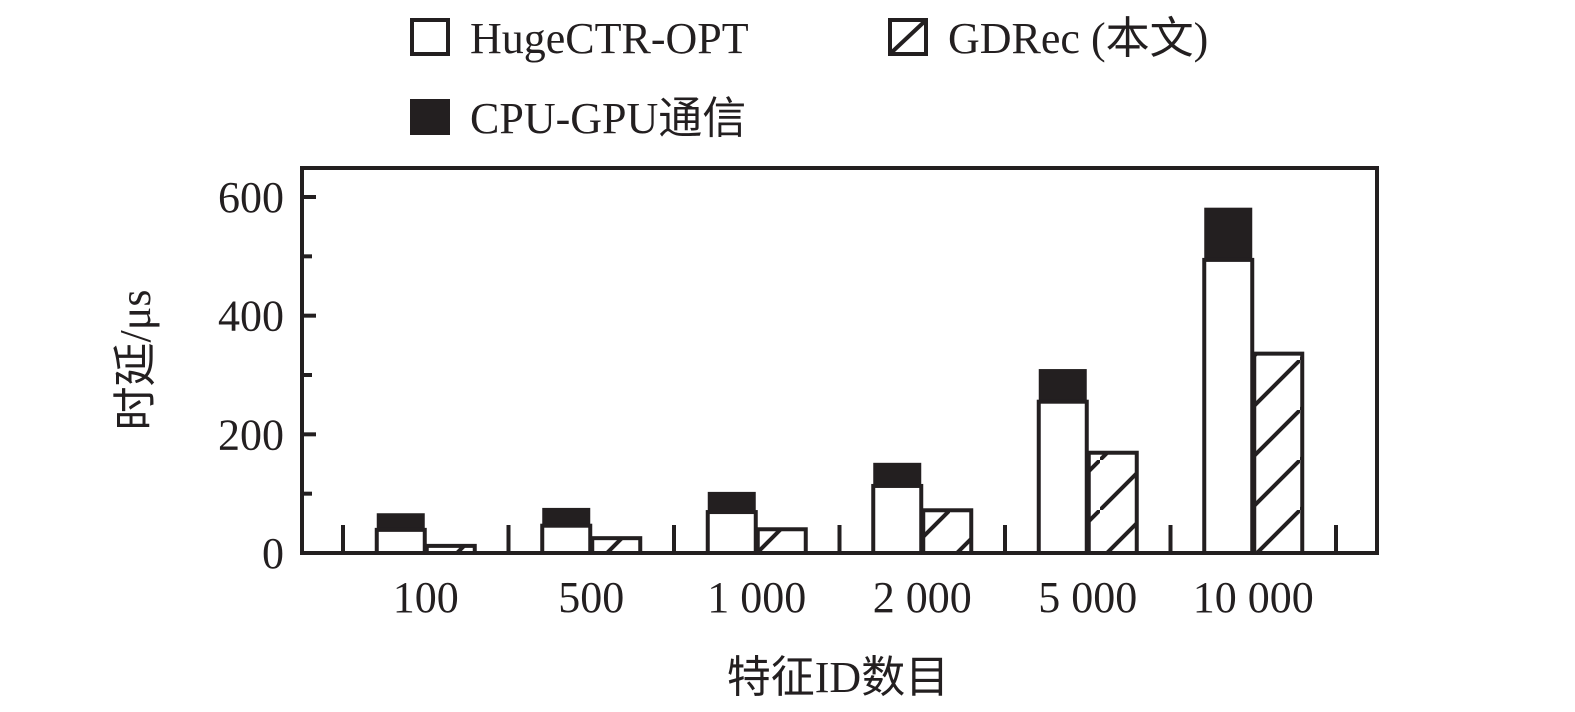 The width and height of the screenshot is (1575, 712). What do you see at coordinates (430, 117) in the screenshot?
I see `legend-swatch-cpu-gpu` at bounding box center [430, 117].